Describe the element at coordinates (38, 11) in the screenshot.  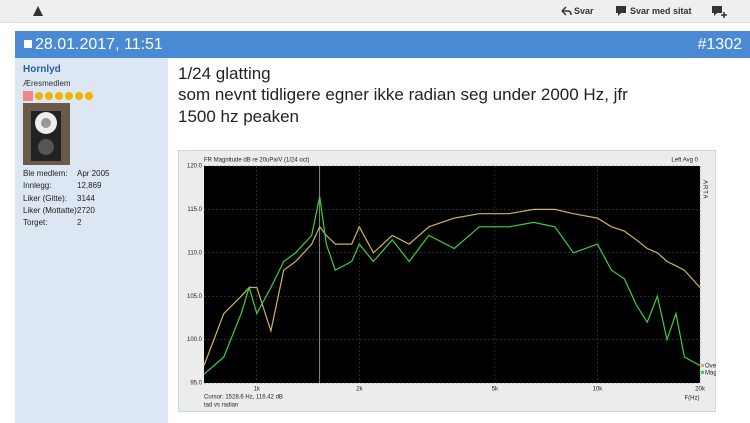
I see `warning-icon` at that location.